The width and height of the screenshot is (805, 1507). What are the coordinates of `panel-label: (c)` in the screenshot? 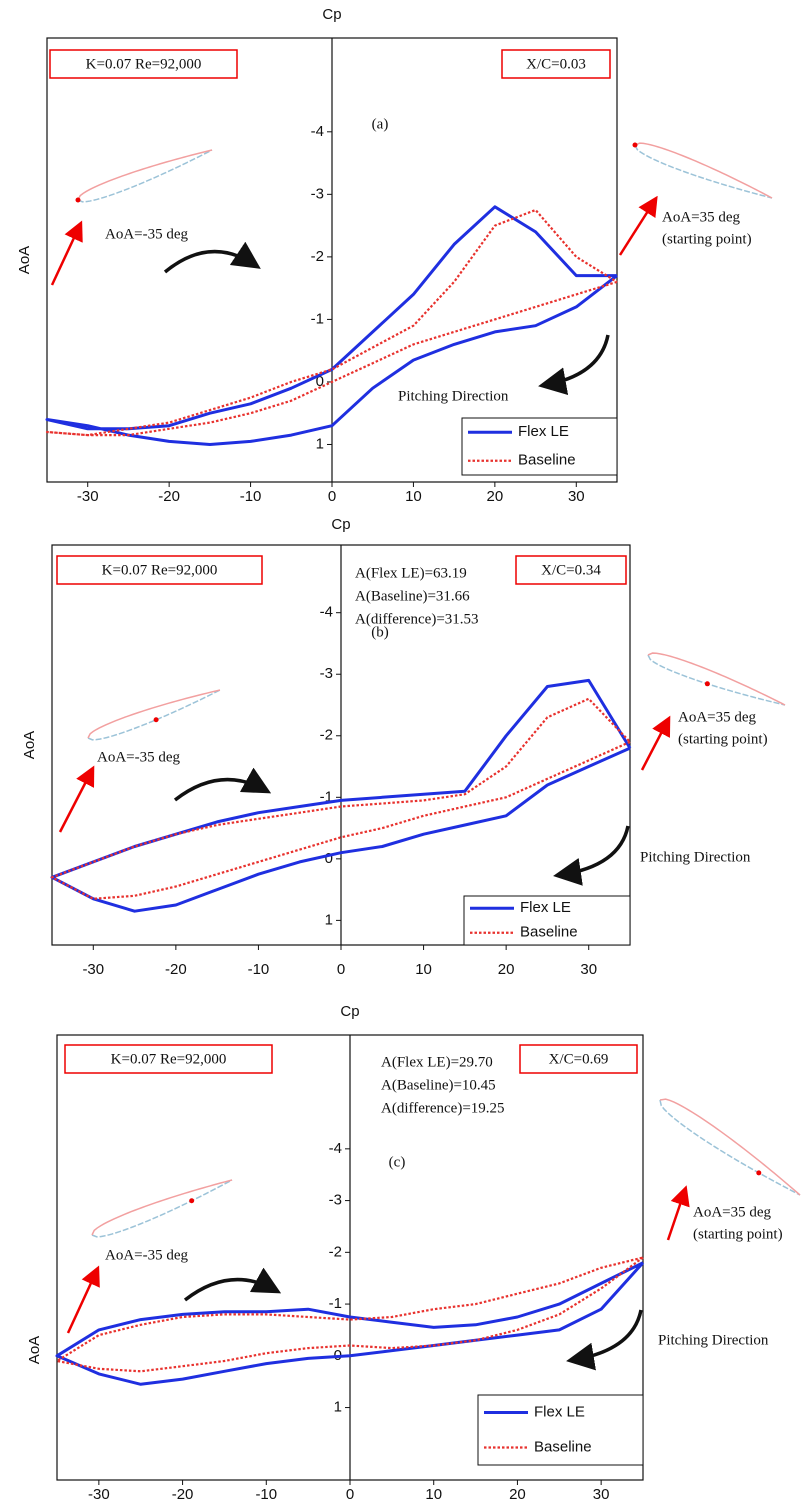 It's located at (397, 1162).